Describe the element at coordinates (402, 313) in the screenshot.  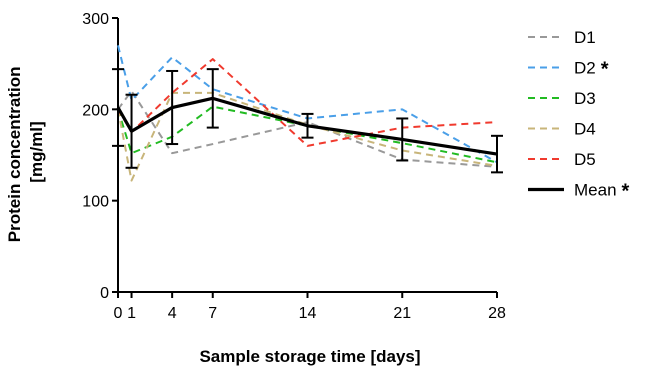
I see `x-tick-label: 21` at that location.